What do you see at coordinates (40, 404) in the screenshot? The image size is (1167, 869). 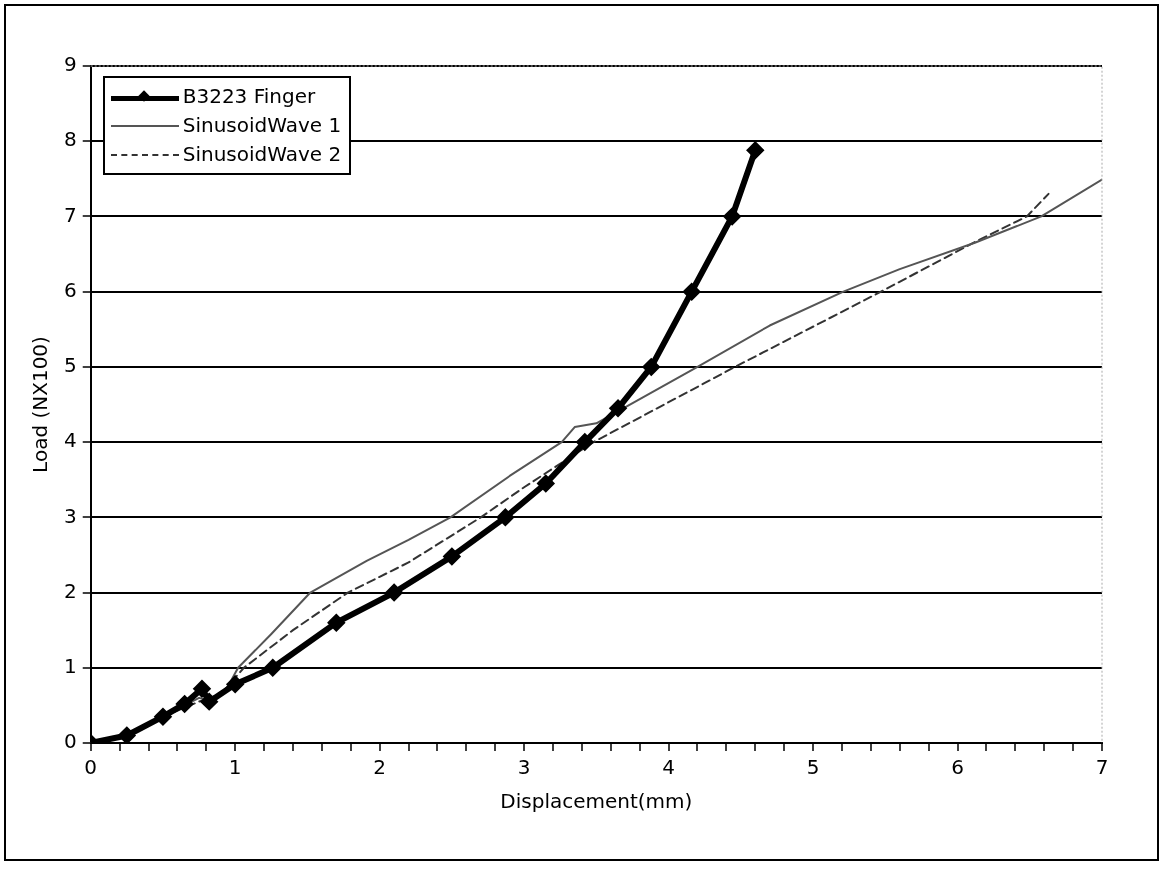 I see `y-axis-title: Load (NX100)` at bounding box center [40, 404].